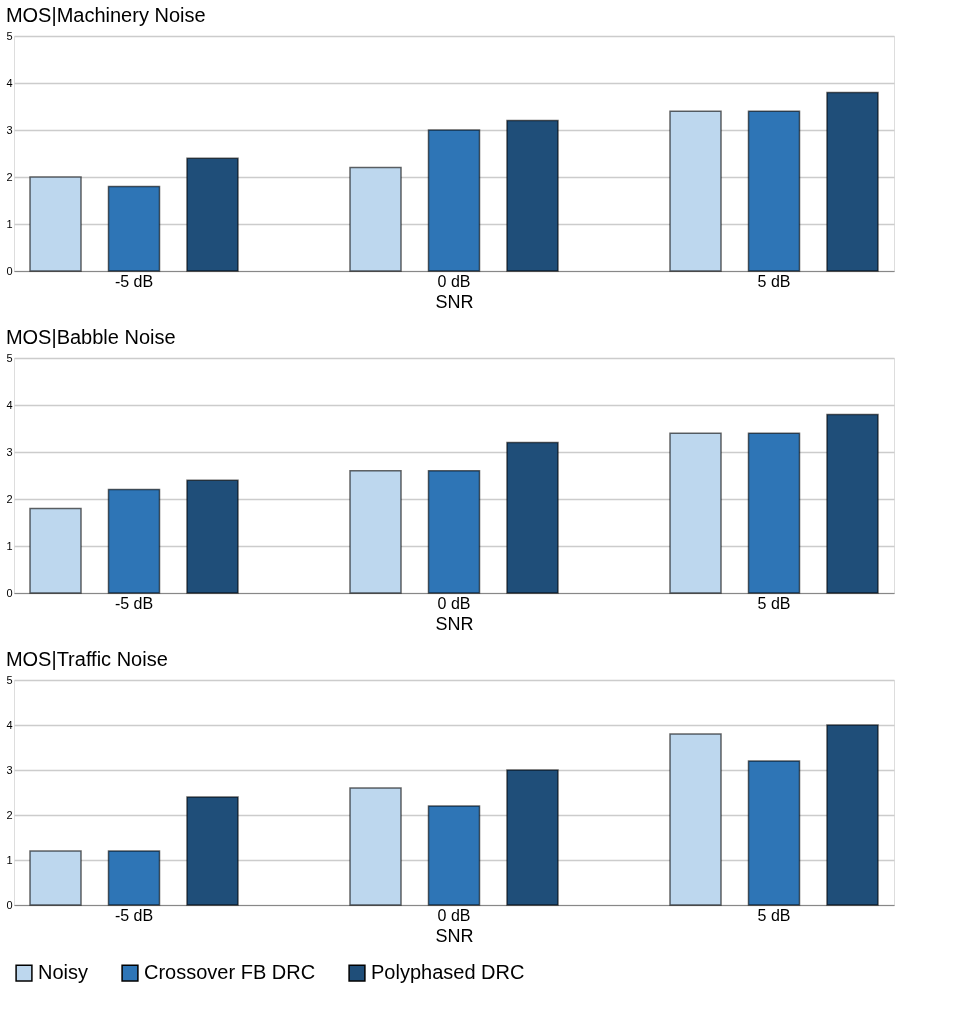  I want to click on chart-title: MOS|Babble Noise, so click(90, 337).